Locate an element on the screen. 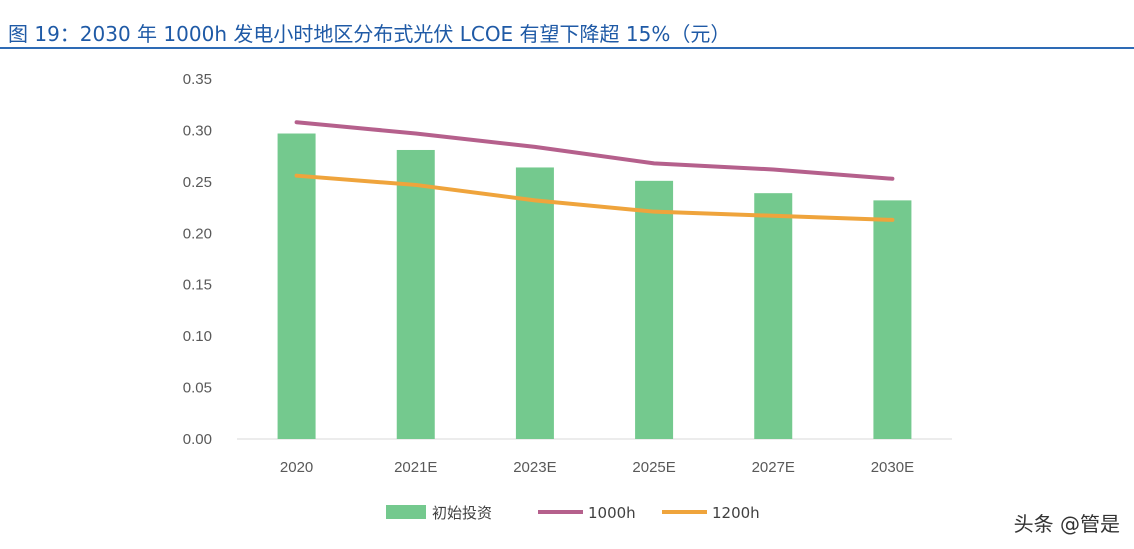 The image size is (1134, 549). x-tick-label: 2023E is located at coordinates (534, 467).